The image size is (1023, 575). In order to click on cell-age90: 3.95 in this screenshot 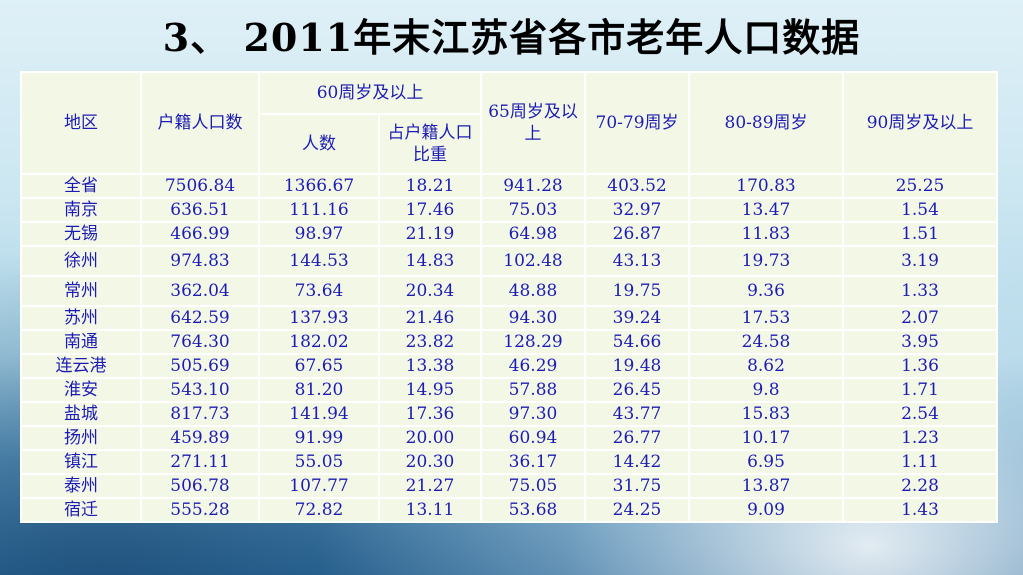, I will do `click(920, 342)`.